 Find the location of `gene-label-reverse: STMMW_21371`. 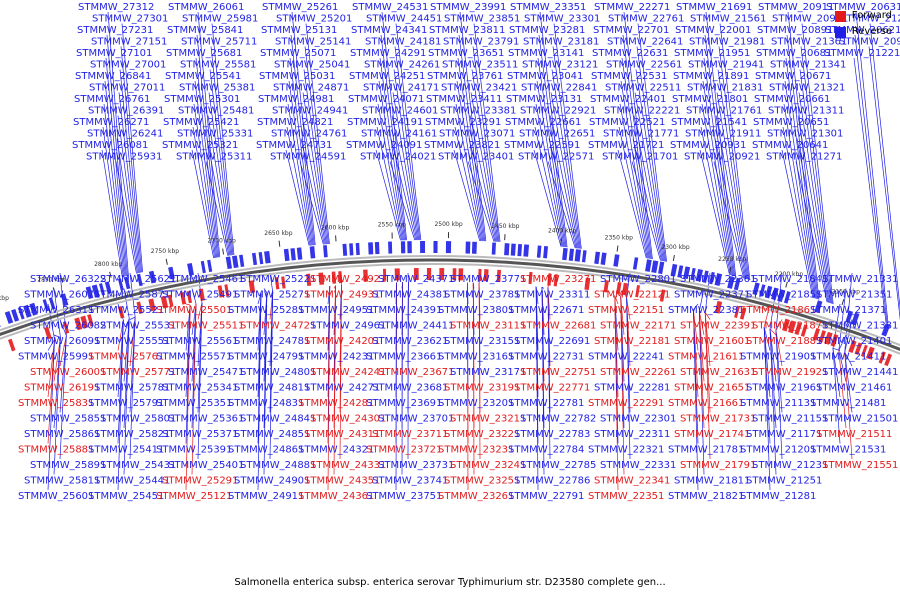

gene-label-reverse: STMMW_21371 is located at coordinates (848, 310).